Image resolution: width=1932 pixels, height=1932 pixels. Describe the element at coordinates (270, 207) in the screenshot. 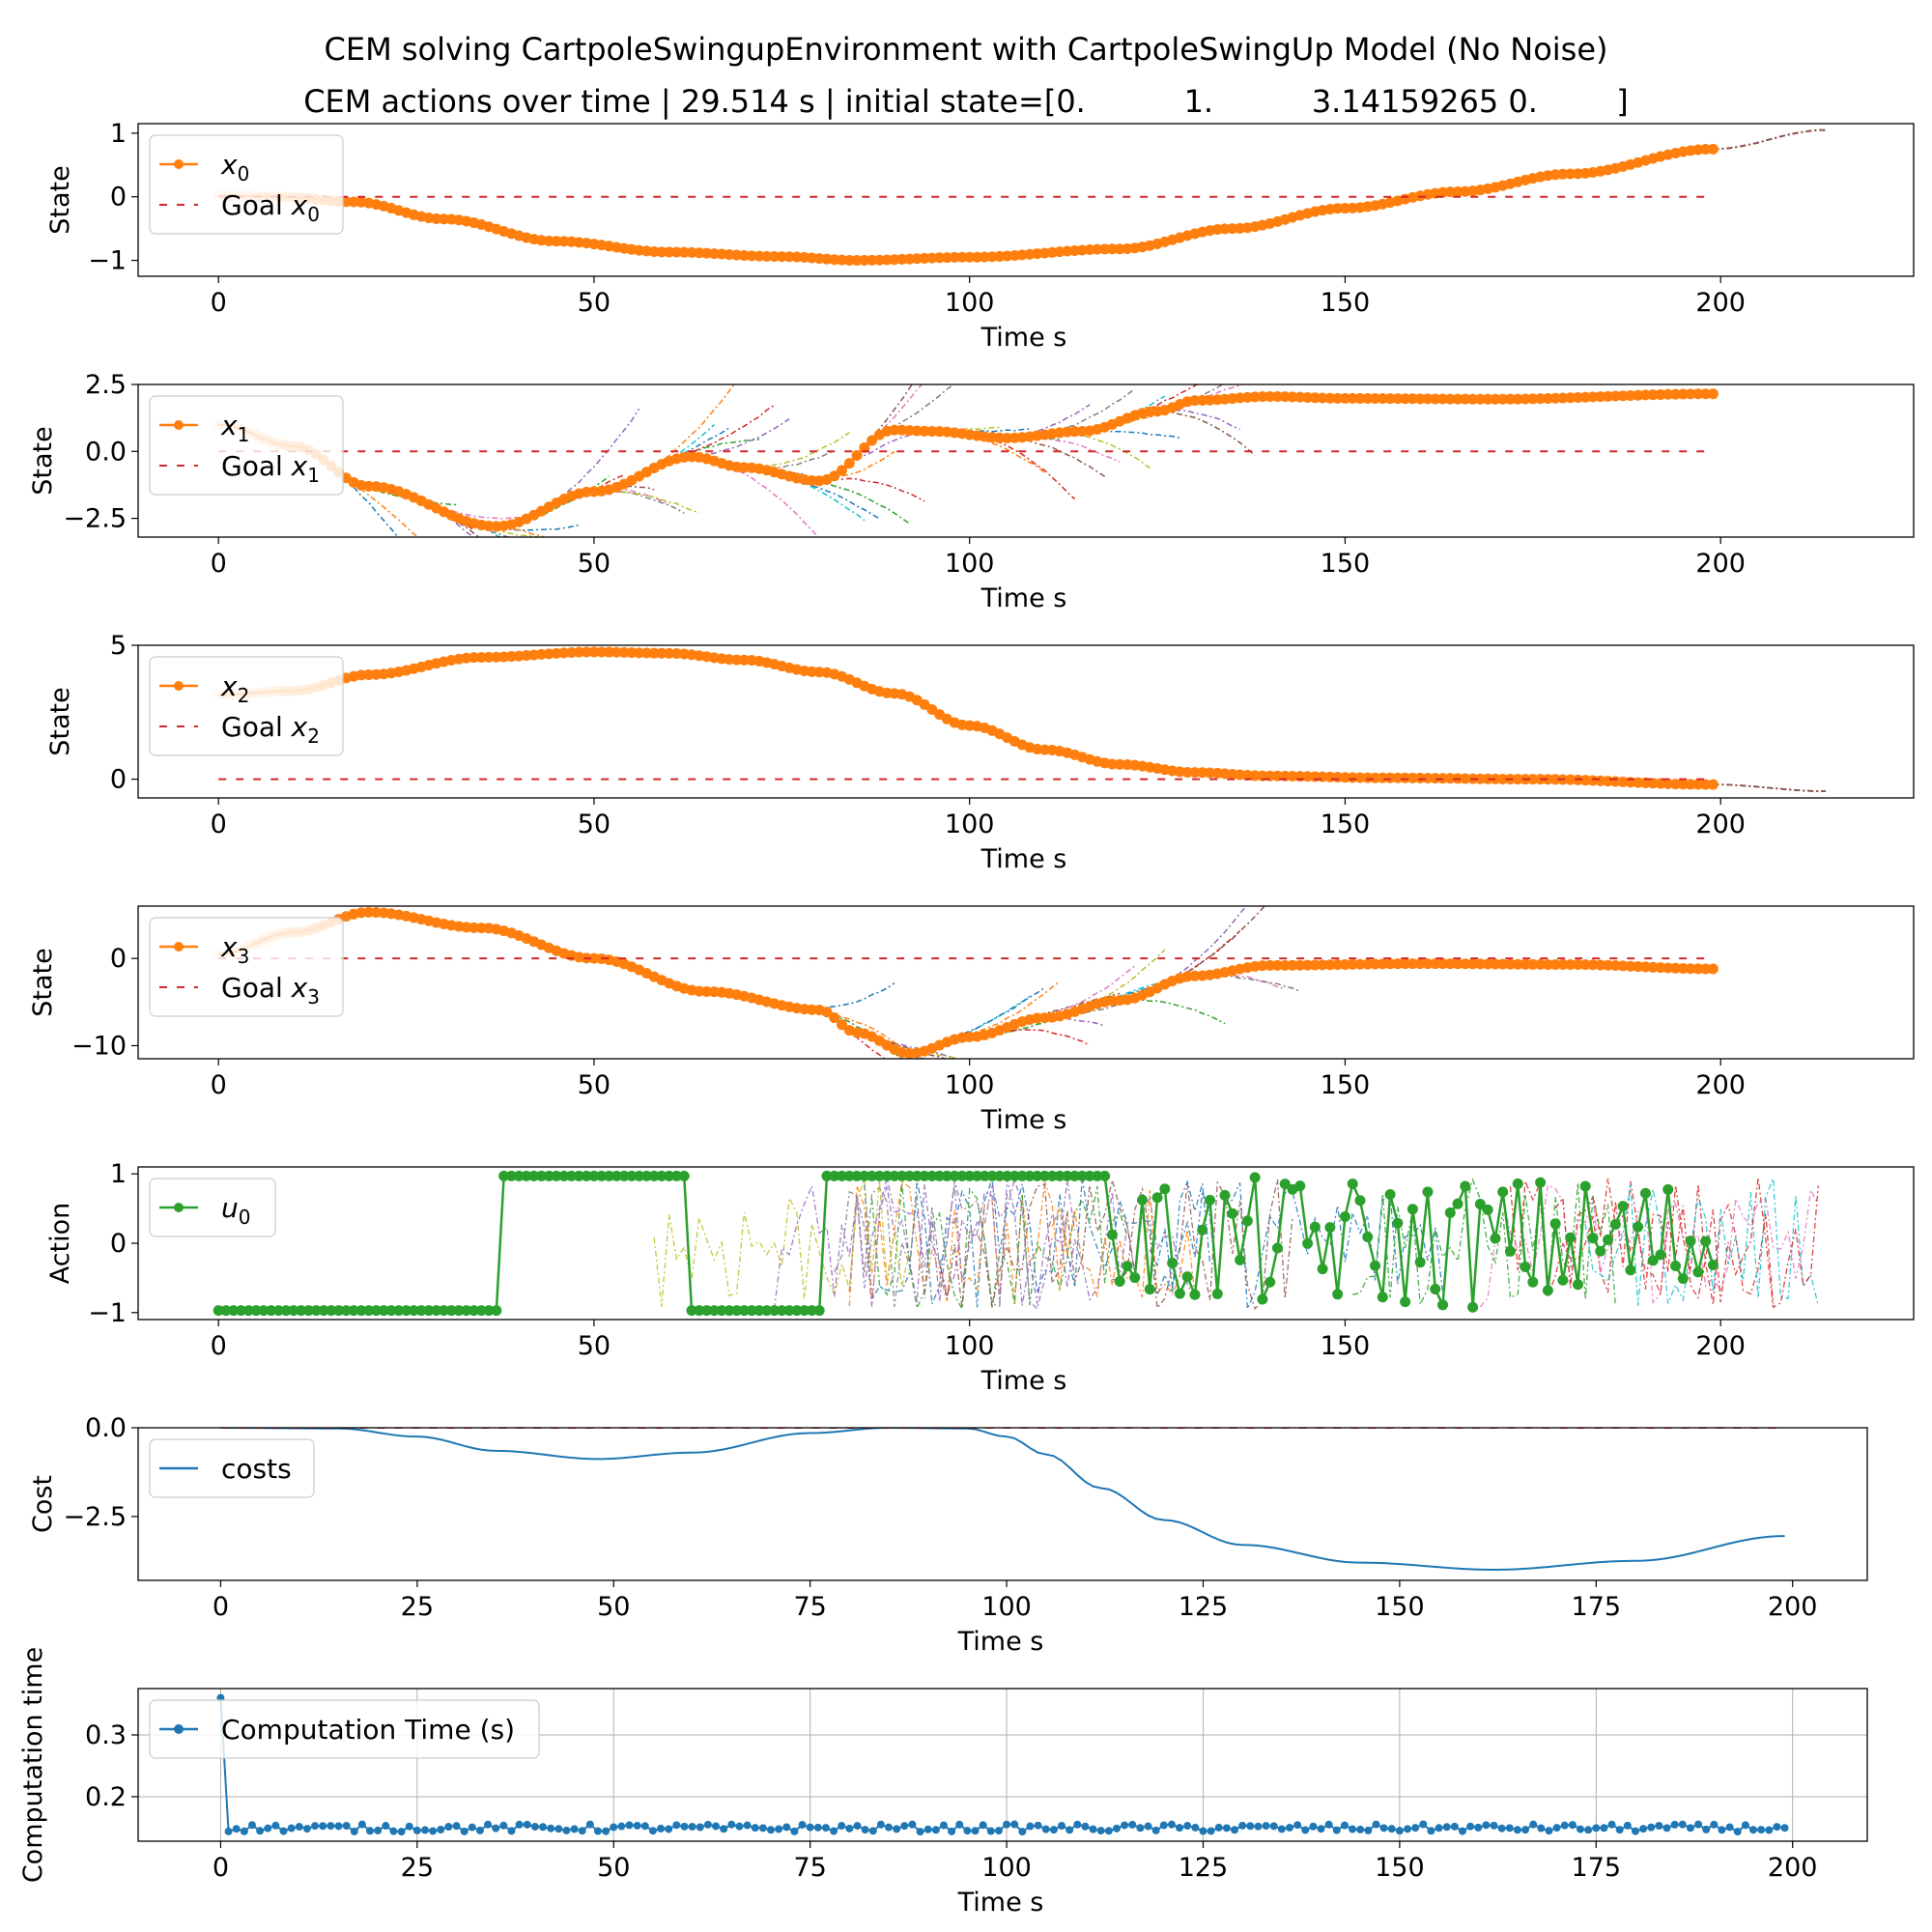

I see `legend-label: Goal x0` at that location.